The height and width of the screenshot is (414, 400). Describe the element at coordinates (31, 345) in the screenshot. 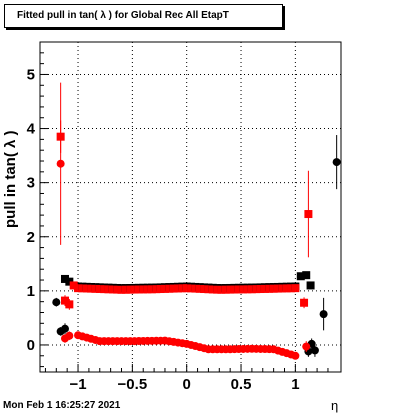

I see `y-tick-label: 0` at that location.